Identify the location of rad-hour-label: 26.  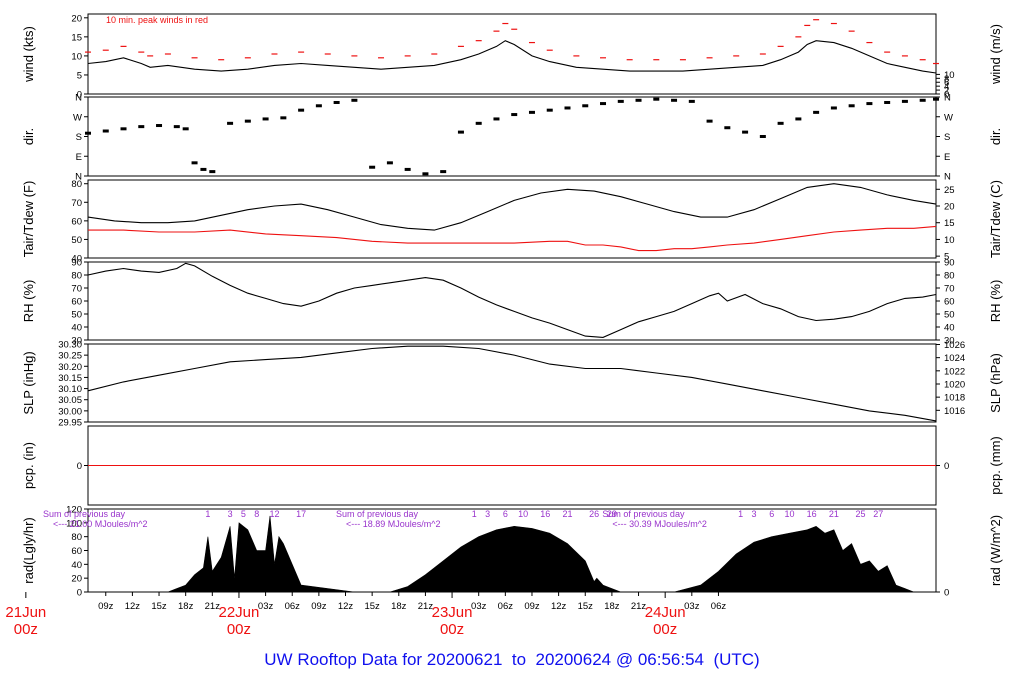
(594, 514).